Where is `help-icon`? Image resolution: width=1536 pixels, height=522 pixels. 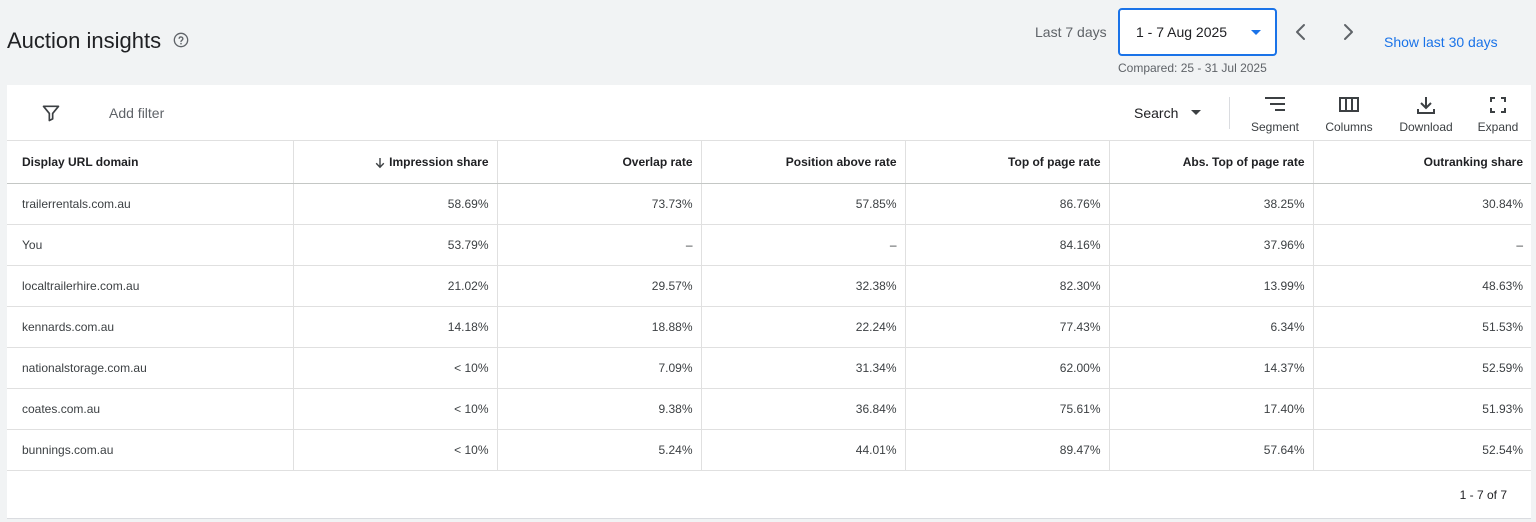
help-icon is located at coordinates (181, 40).